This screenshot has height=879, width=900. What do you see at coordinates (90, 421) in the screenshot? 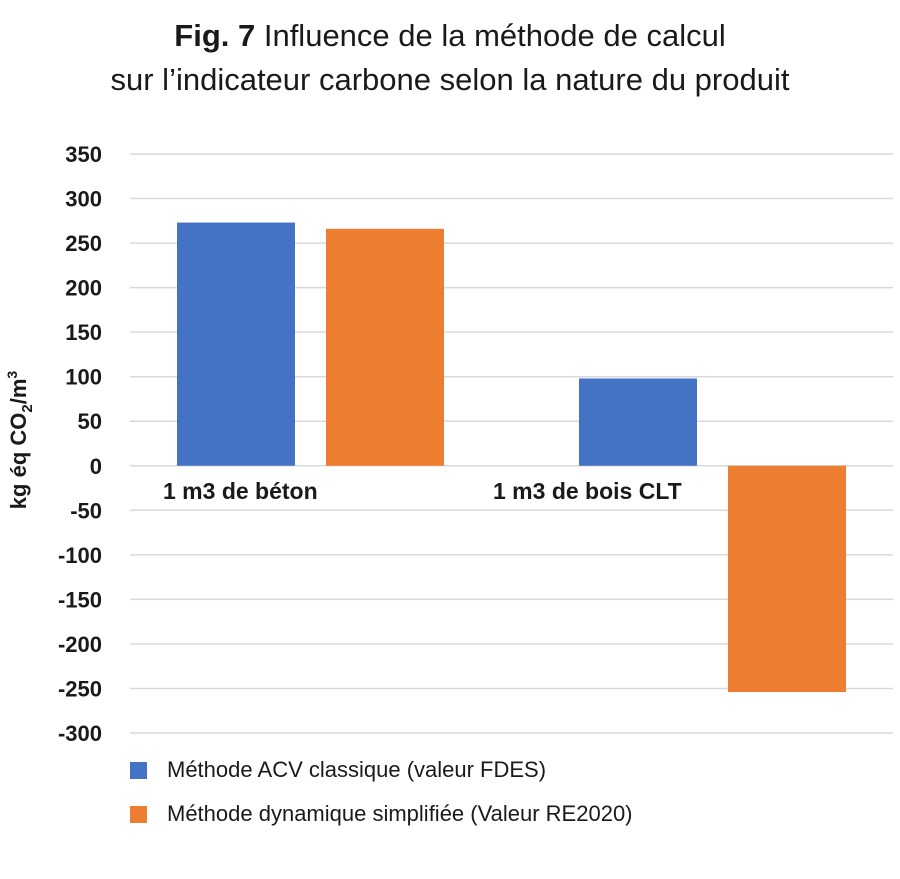
I see `y-tick-label: 50` at bounding box center [90, 421].